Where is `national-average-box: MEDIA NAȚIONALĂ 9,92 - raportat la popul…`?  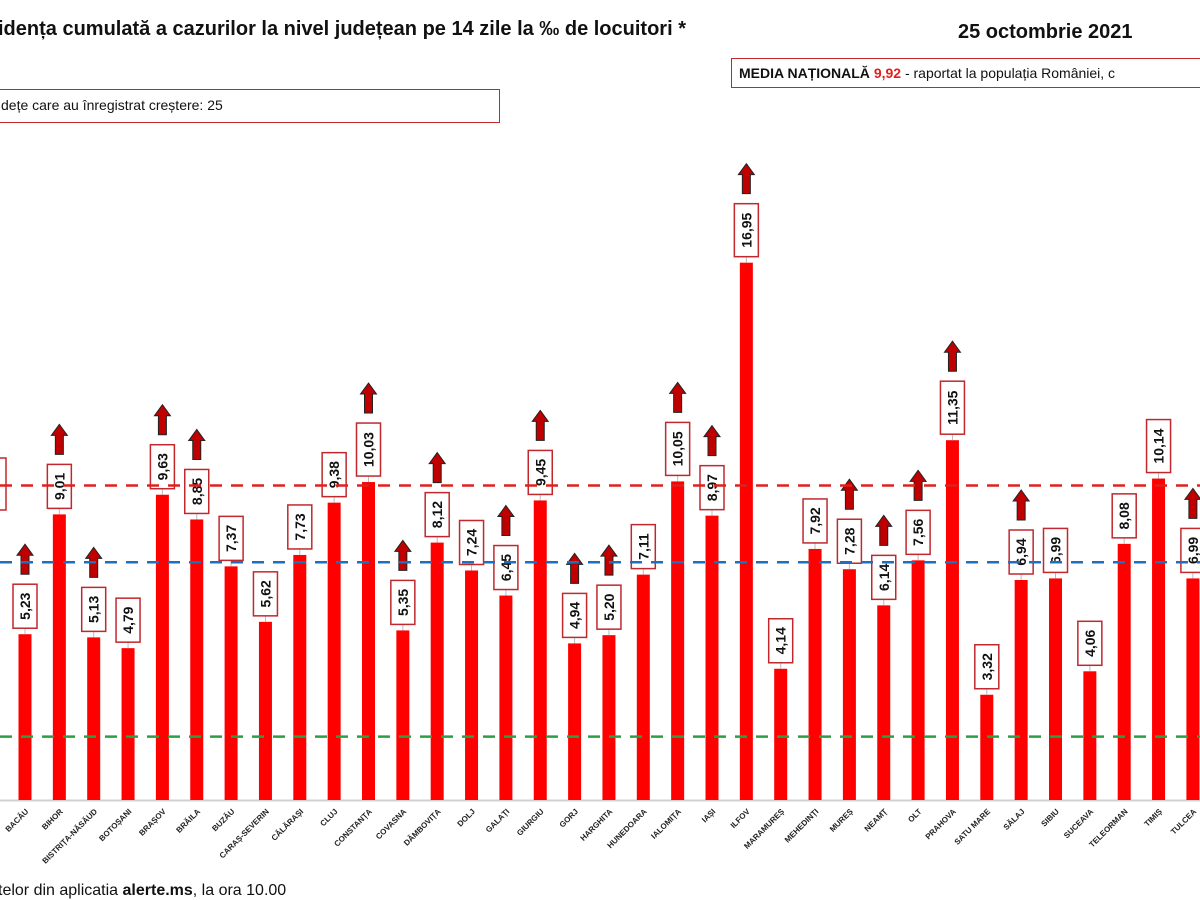 national-average-box: MEDIA NAȚIONALĂ 9,92 - raportat la popul… is located at coordinates (965, 73).